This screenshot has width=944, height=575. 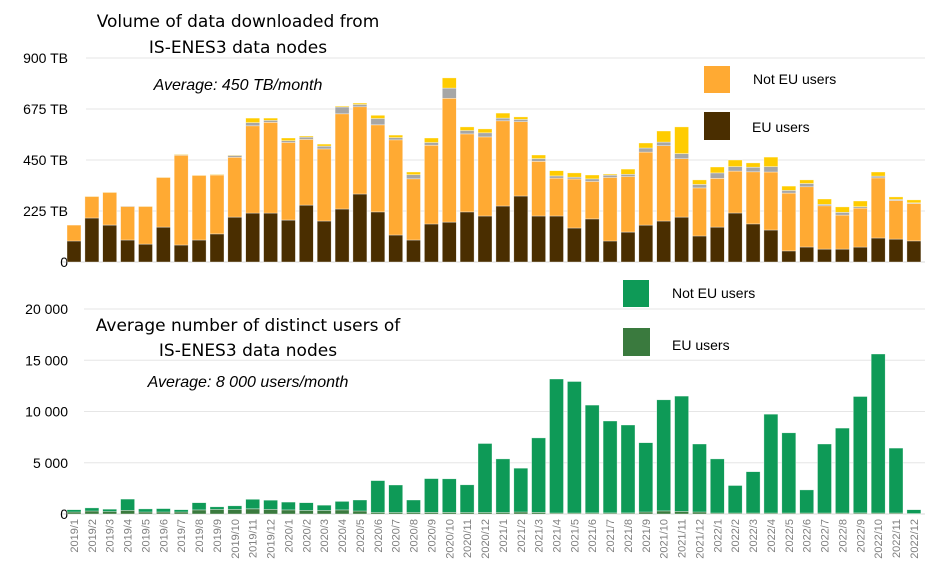 What do you see at coordinates (701, 345) in the screenshot?
I see `legend-label-eu-users: EU users` at bounding box center [701, 345].